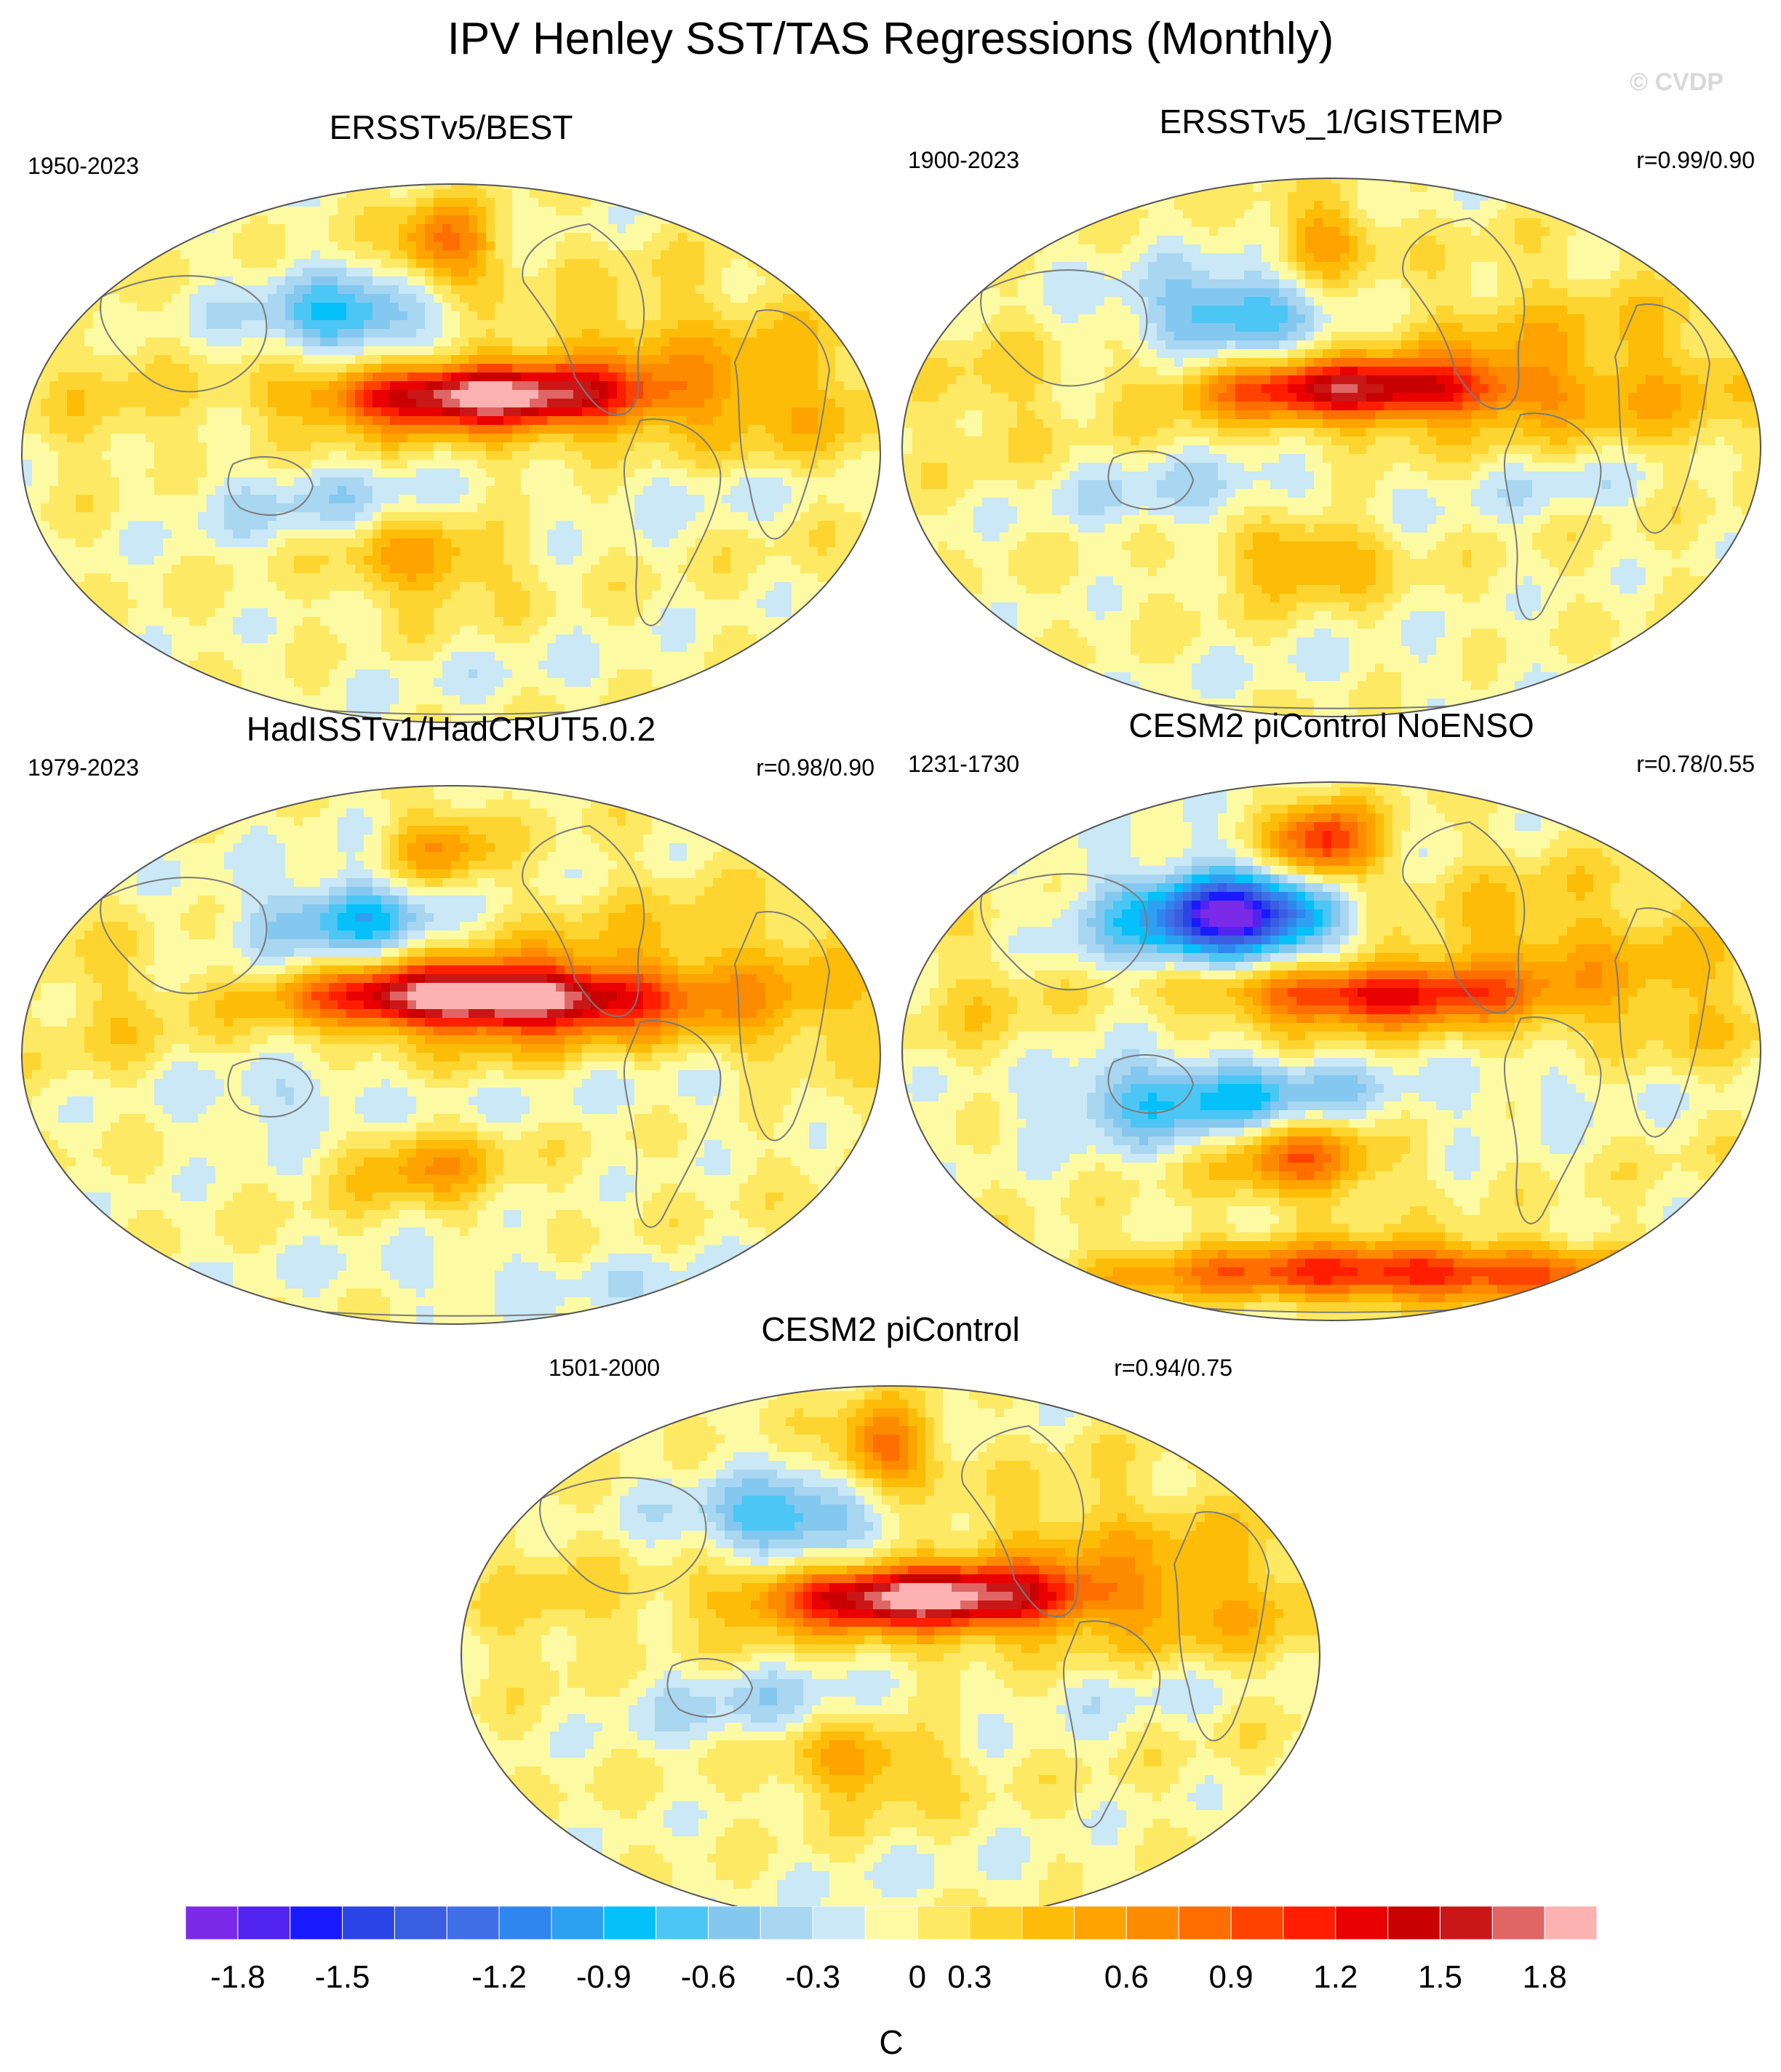 The image size is (1781, 2072). I want to click on colorbar-unit: C, so click(891, 2042).